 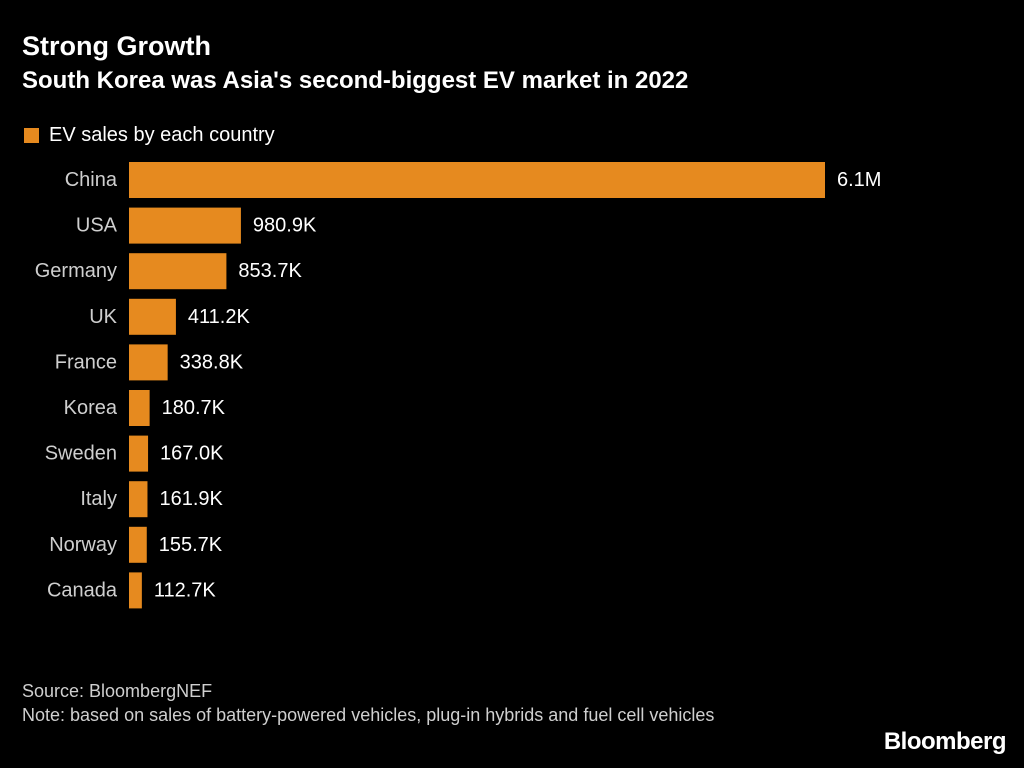 What do you see at coordinates (185, 225) in the screenshot?
I see `bar-usa` at bounding box center [185, 225].